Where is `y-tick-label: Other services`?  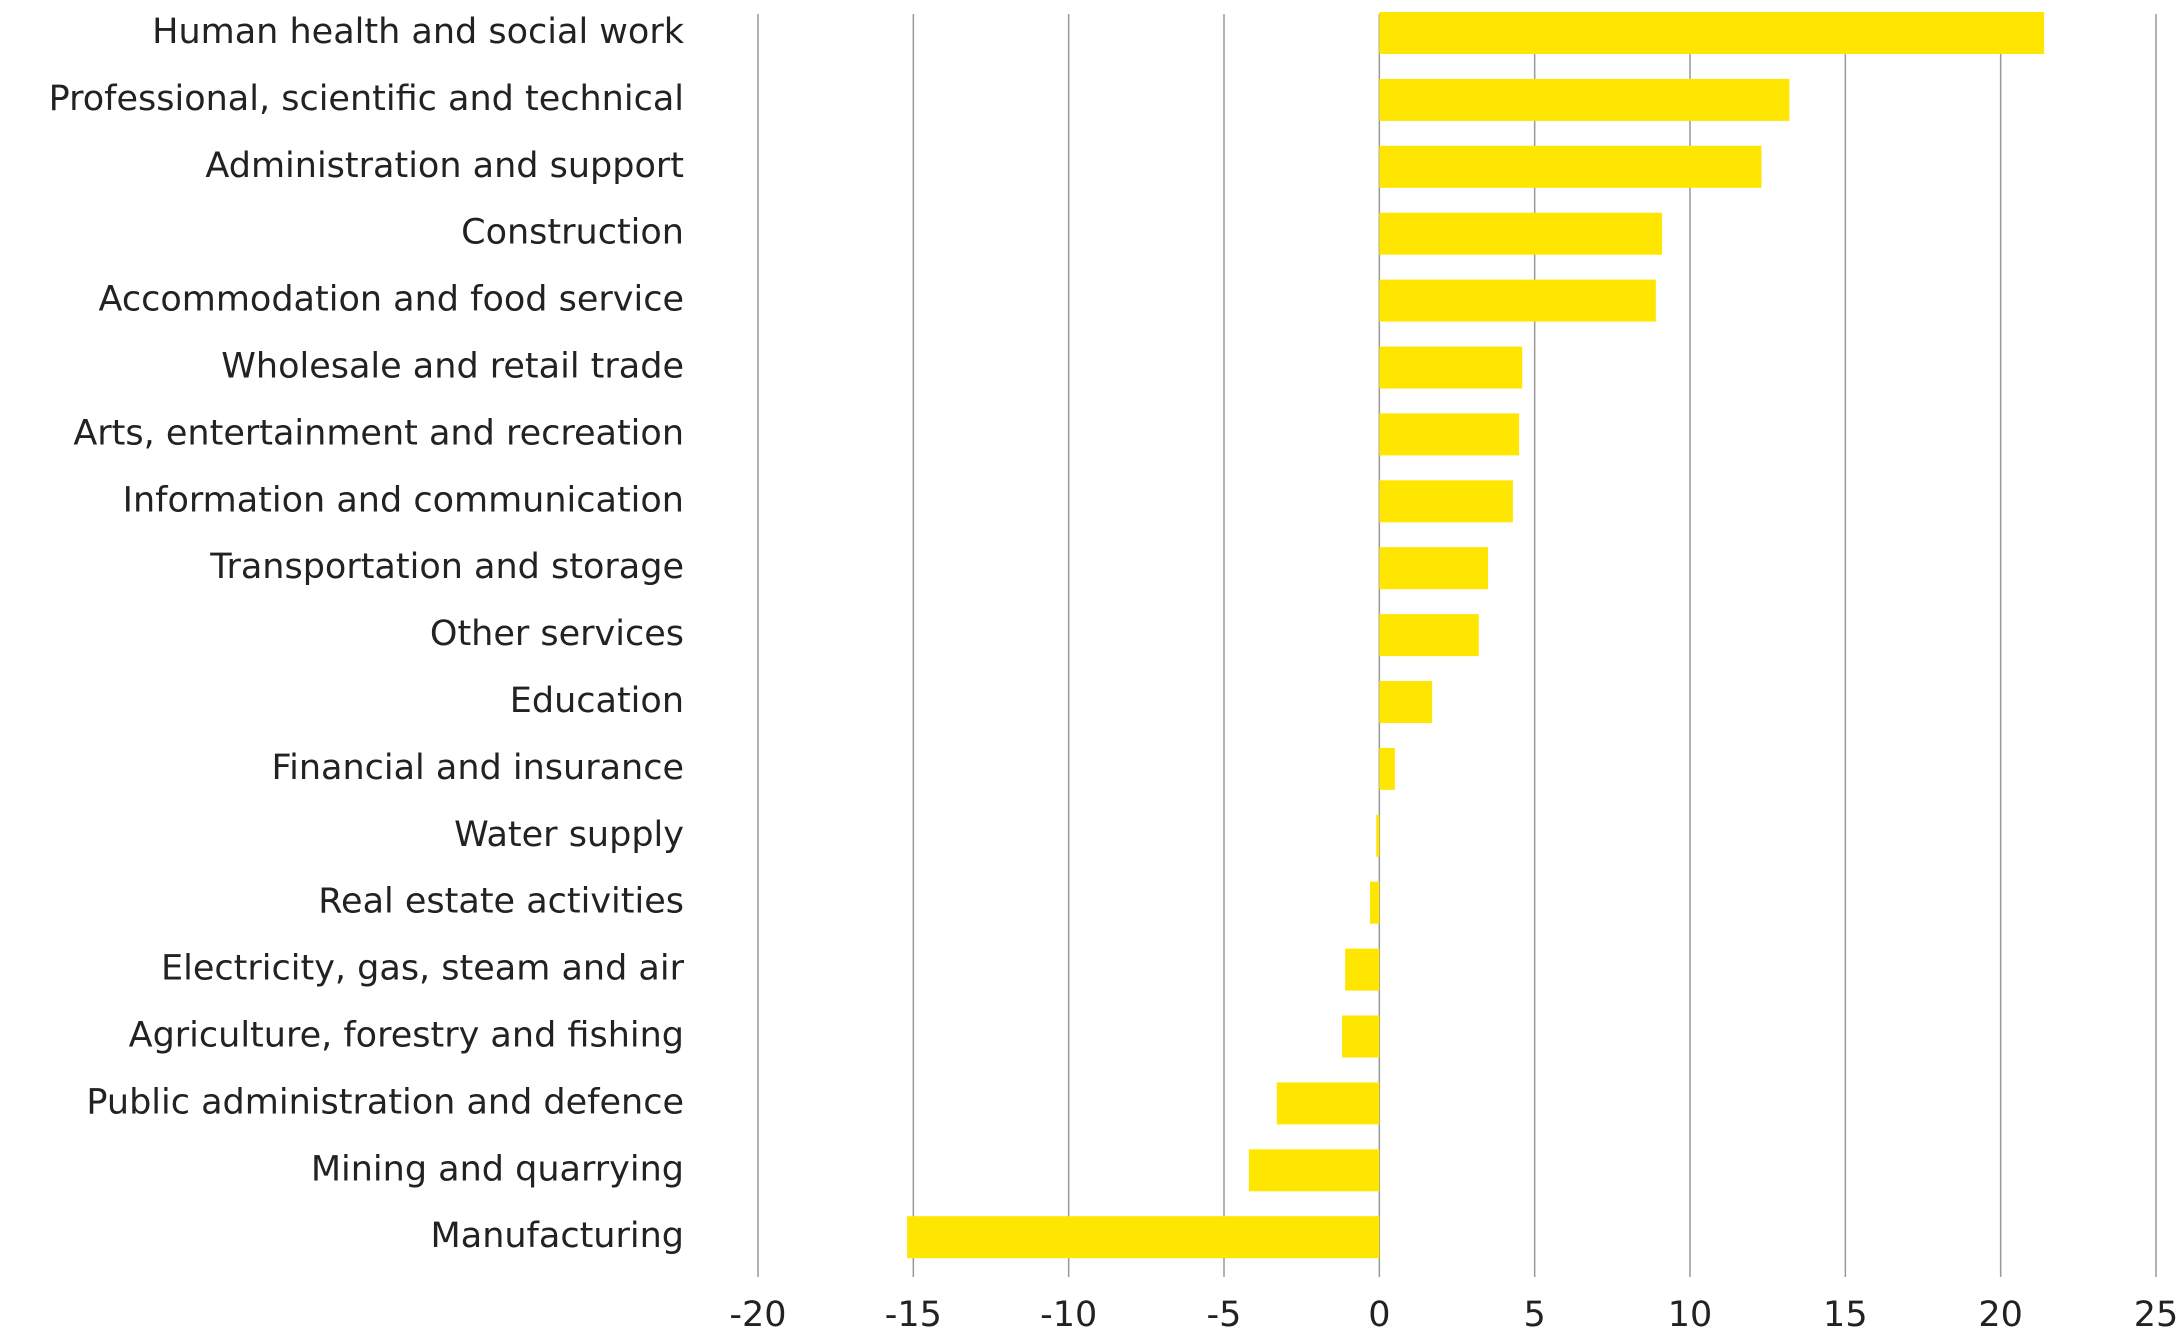 y-tick-label: Other services is located at coordinates (557, 634).